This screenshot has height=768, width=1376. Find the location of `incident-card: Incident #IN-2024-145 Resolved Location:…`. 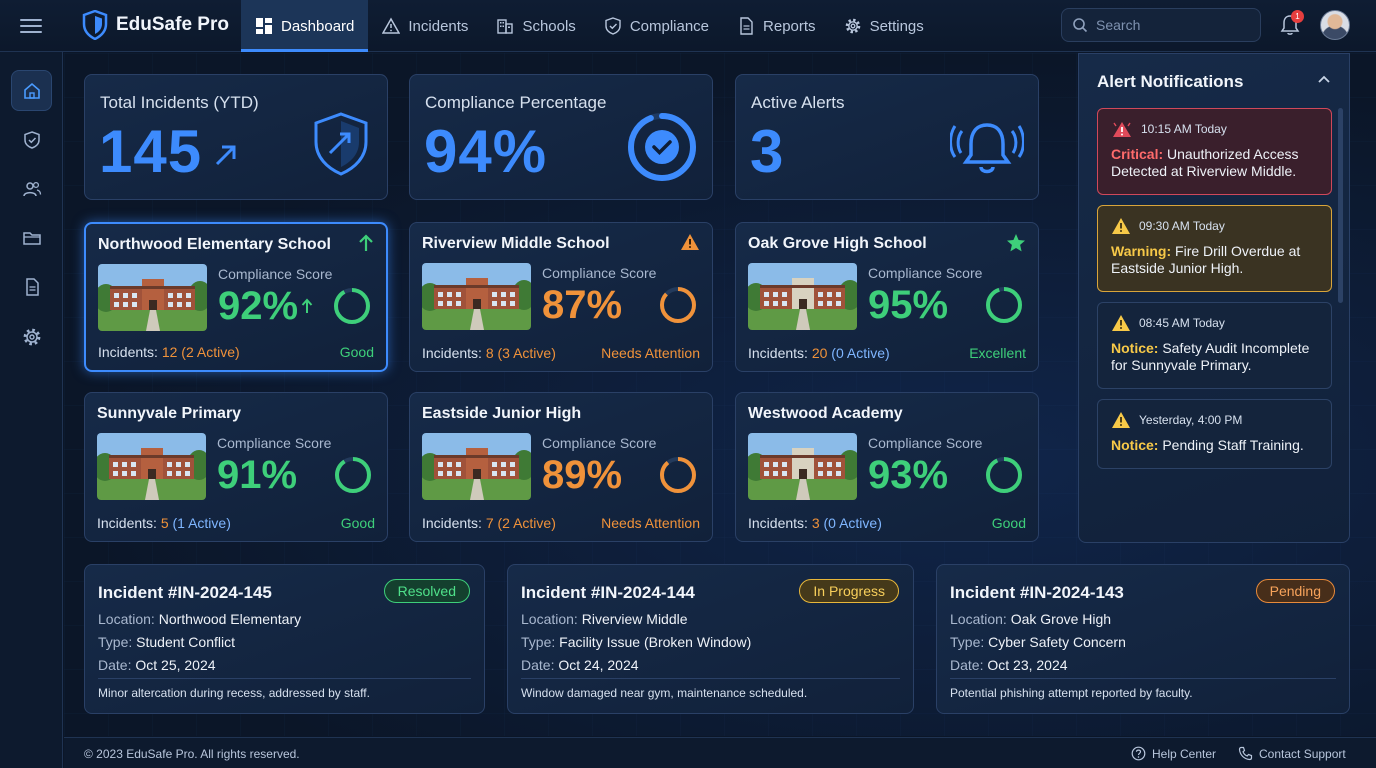

incident-card: Incident #IN-2024-145 Resolved Location:… is located at coordinates (284, 639).